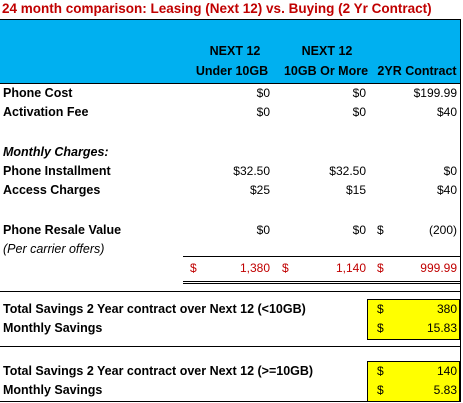 The width and height of the screenshot is (463, 403). Describe the element at coordinates (445, 390) in the screenshot. I see `savings-over-monthly-value: 5.83` at that location.